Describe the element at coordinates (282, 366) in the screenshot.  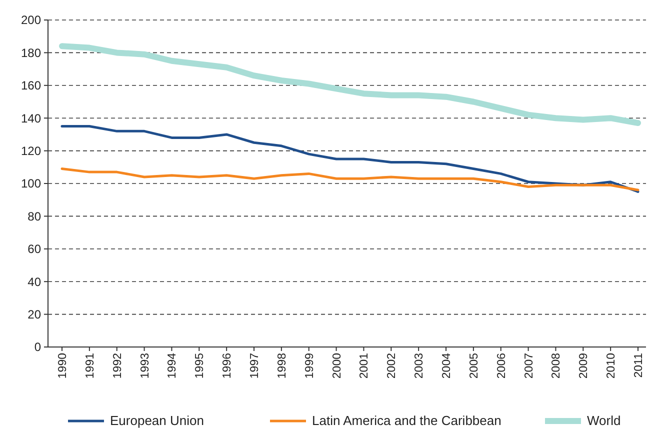
I see `x-tick-label: 1998` at that location.